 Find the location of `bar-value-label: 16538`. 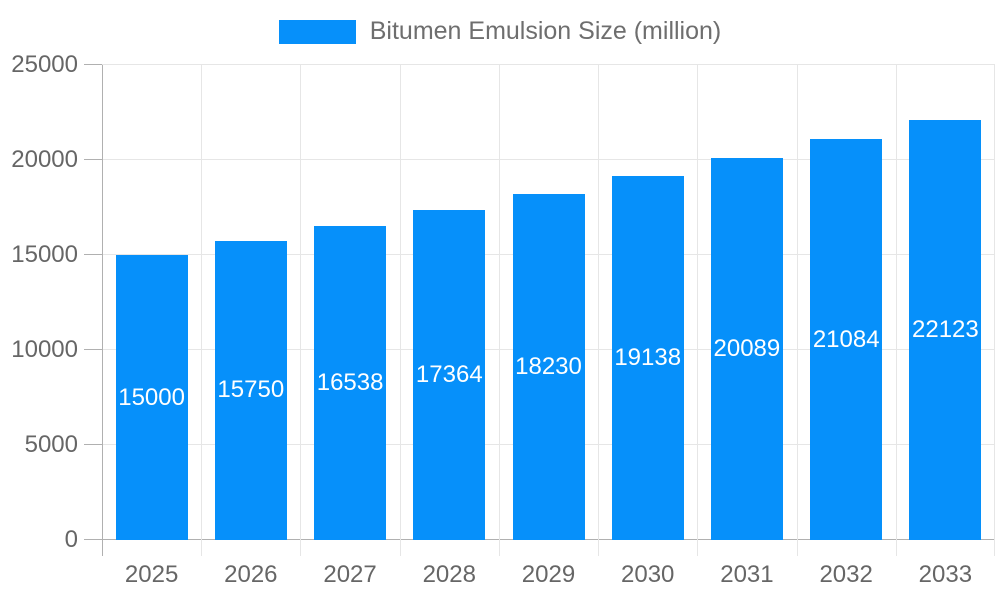

bar-value-label: 16538 is located at coordinates (350, 382).